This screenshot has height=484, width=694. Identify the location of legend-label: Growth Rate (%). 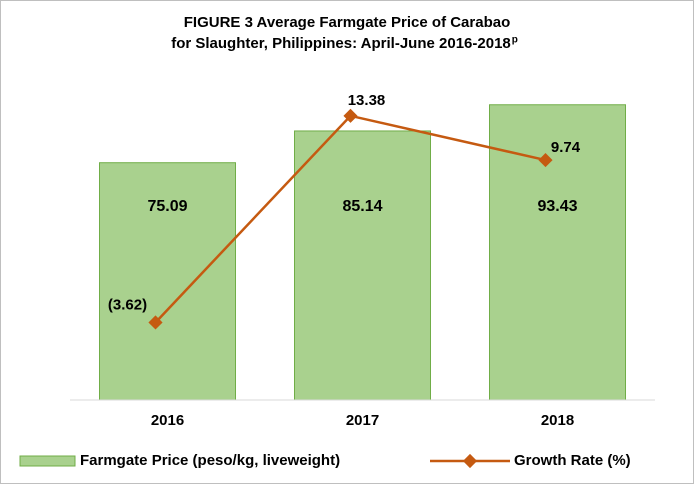
(572, 460).